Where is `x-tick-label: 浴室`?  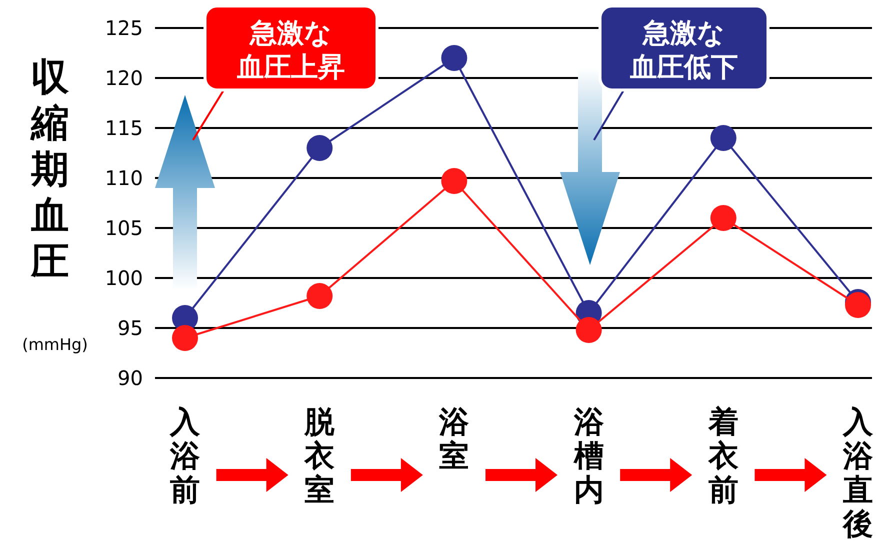
x-tick-label: 浴室 is located at coordinates (454, 439).